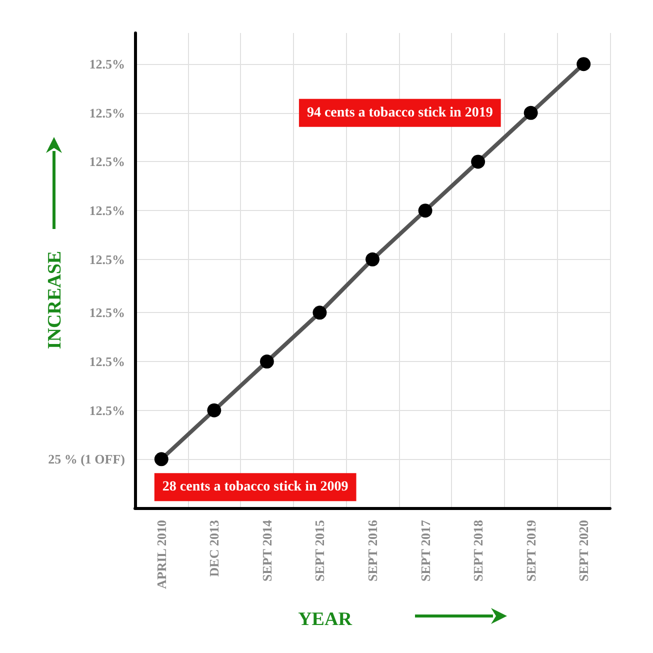  Describe the element at coordinates (399, 112) in the screenshot. I see `annotation: 94 cents a tobacco stick in 2019` at that location.